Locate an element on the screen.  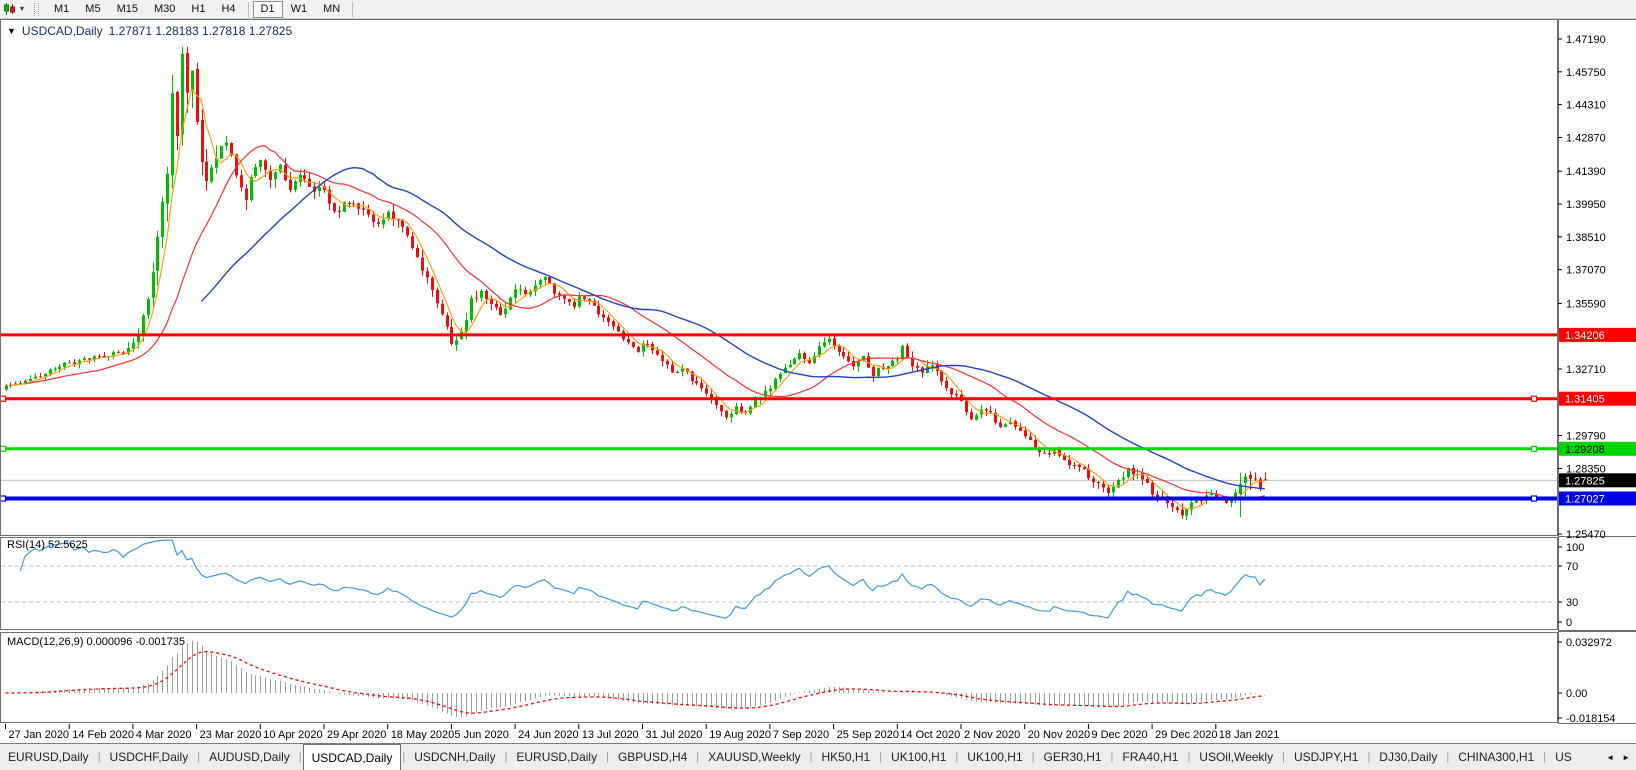
rsi-axis-label: 70 is located at coordinates (1572, 567).